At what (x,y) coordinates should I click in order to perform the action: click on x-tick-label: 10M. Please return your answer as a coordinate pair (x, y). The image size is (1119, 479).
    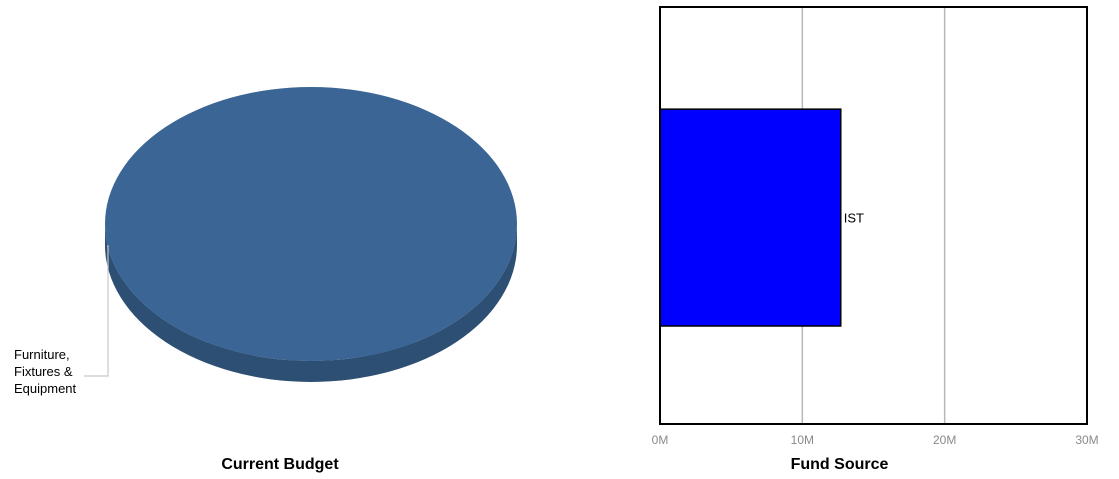
    Looking at the image, I should click on (802, 440).